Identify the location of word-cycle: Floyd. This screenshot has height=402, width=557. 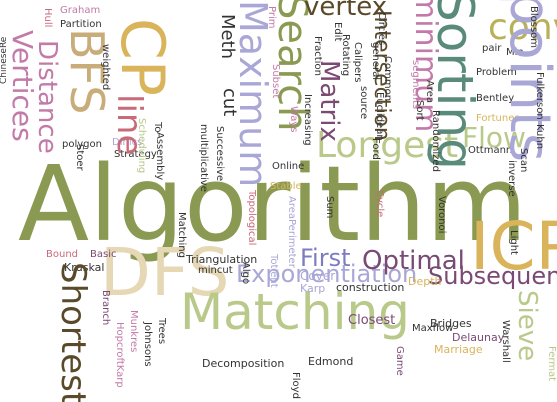
(295, 385).